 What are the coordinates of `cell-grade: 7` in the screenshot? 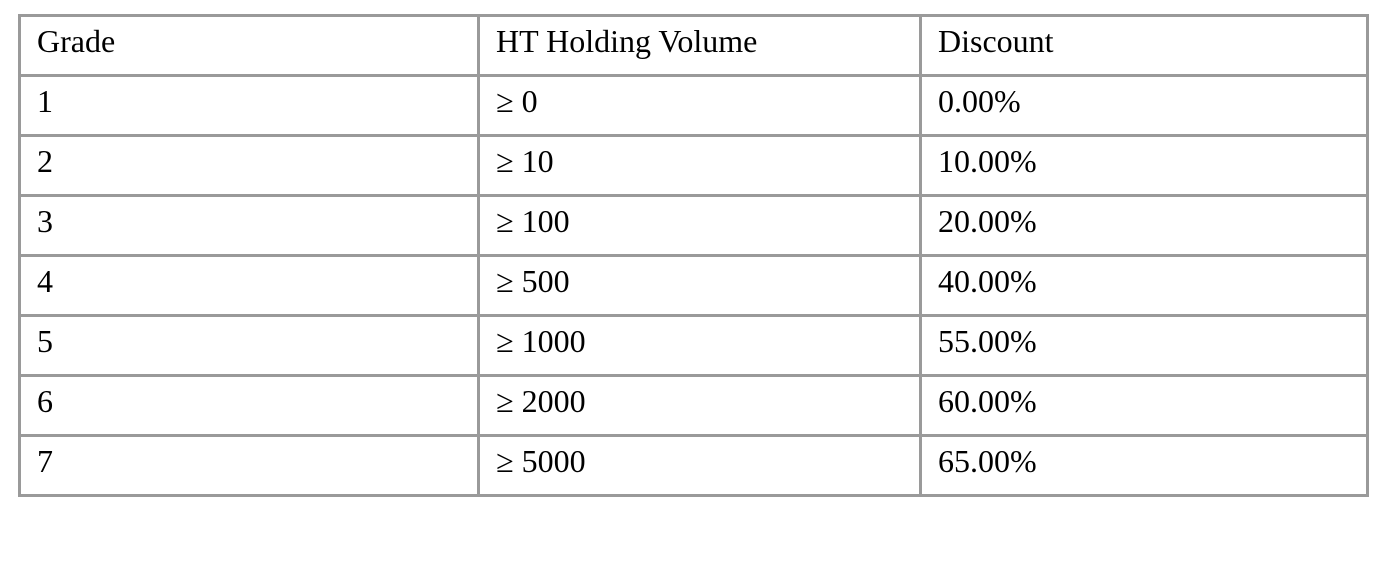 It's located at (249, 465).